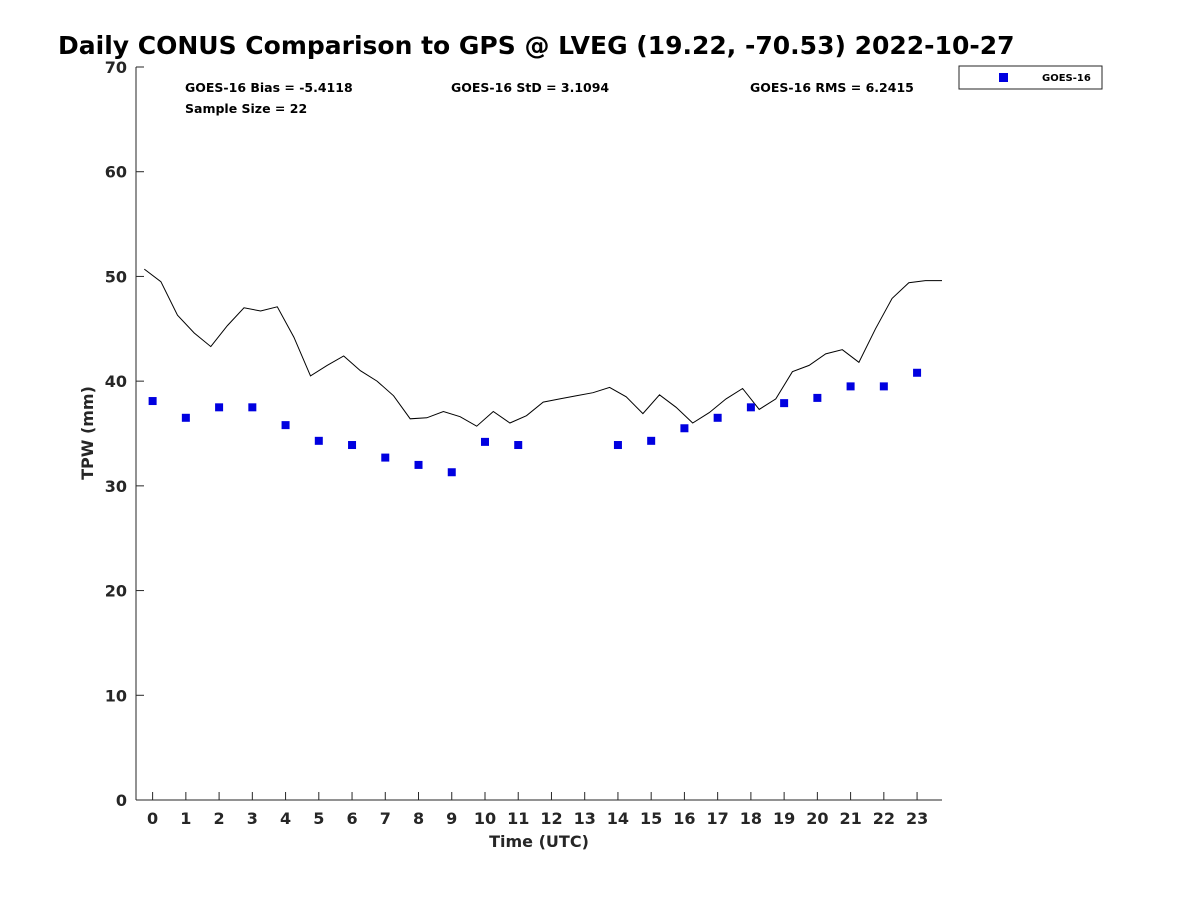 This screenshot has height=900, width=1200. Describe the element at coordinates (285, 818) in the screenshot. I see `x-tick-label: 4` at that location.